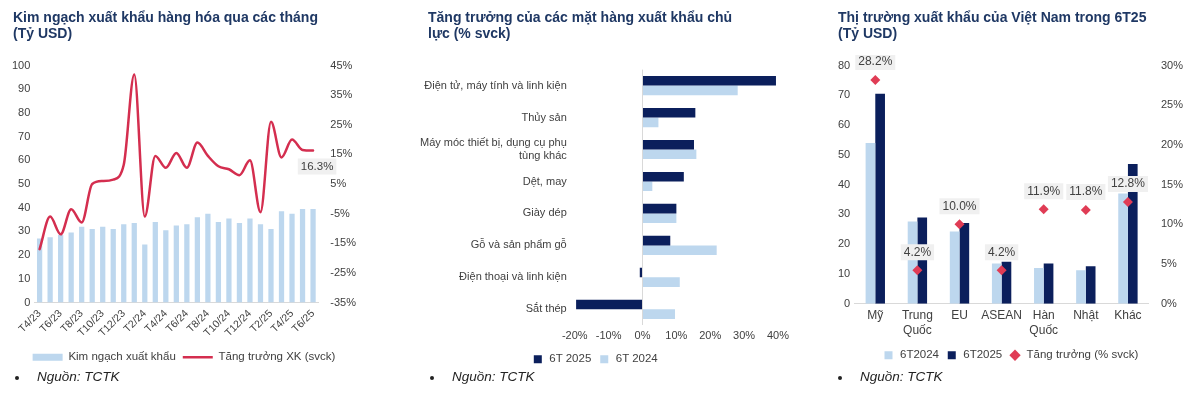 The width and height of the screenshot is (1201, 406). I want to click on data-label: 11.8%, so click(1086, 191).